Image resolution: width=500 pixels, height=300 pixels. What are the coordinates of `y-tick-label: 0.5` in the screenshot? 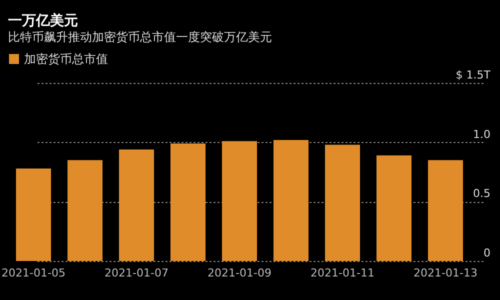 It's located at (481, 193).